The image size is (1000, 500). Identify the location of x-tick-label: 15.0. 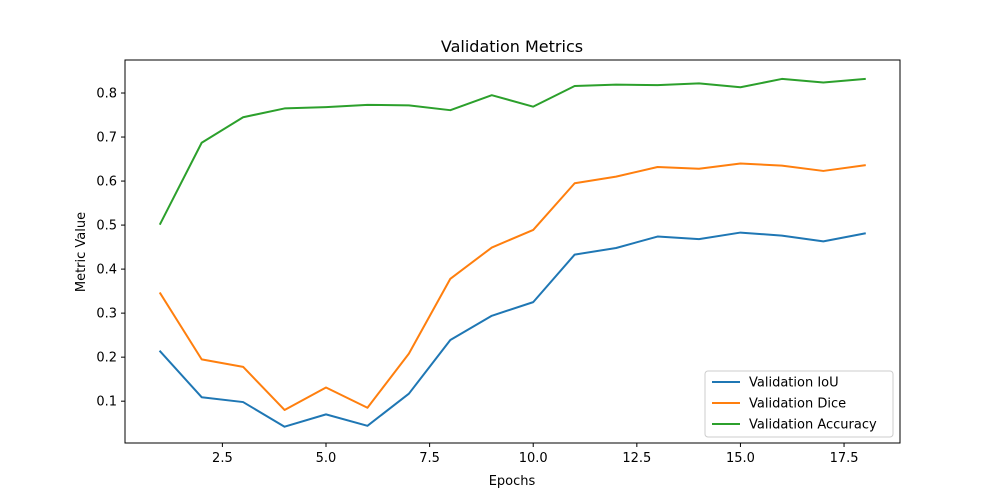
(740, 458).